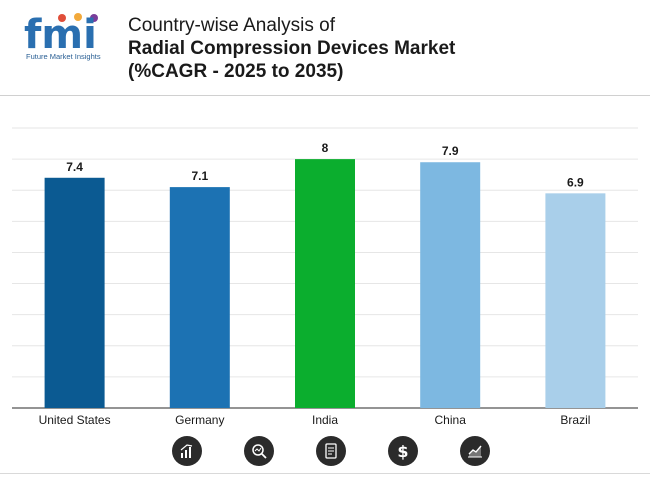  What do you see at coordinates (63, 56) in the screenshot?
I see `fmi-tagline: Future Market Insights` at bounding box center [63, 56].